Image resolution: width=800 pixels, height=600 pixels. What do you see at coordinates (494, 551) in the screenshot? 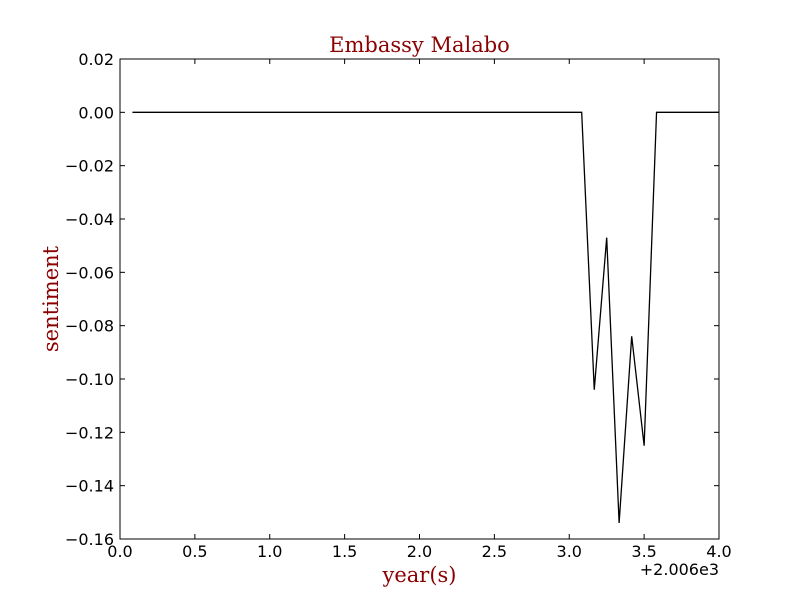
I see `x-tick-label: 2.5` at bounding box center [494, 551].